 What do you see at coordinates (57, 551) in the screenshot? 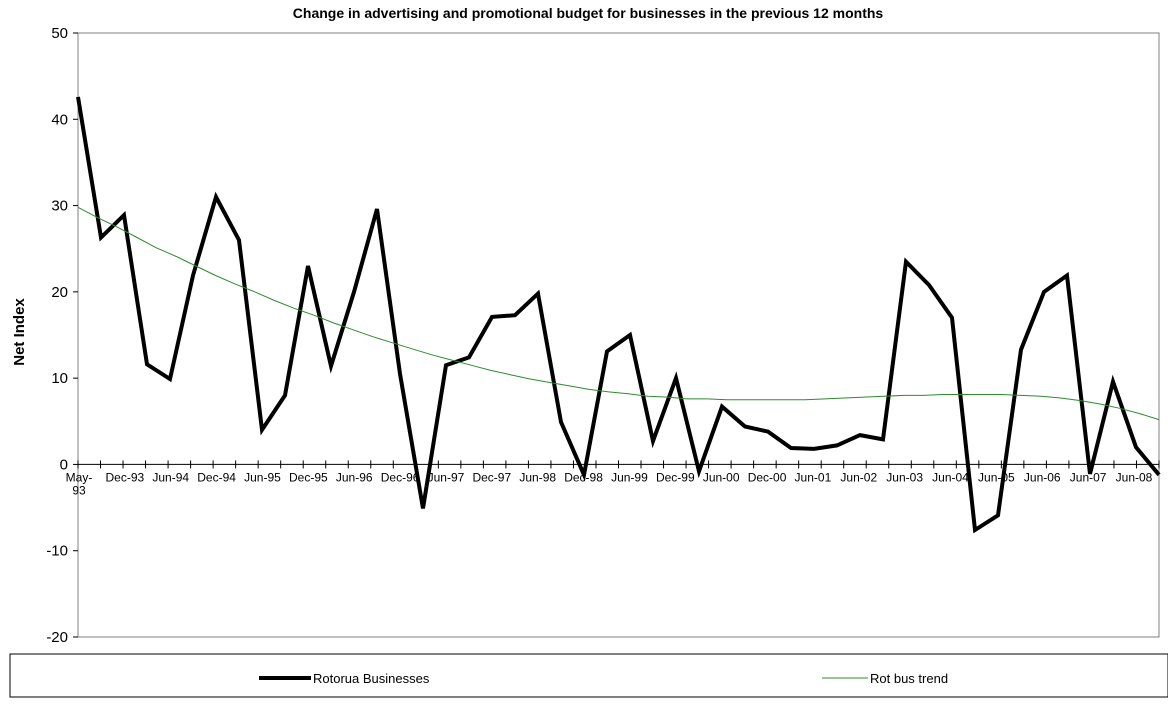
I see `y-tick-label: -10` at bounding box center [57, 551].